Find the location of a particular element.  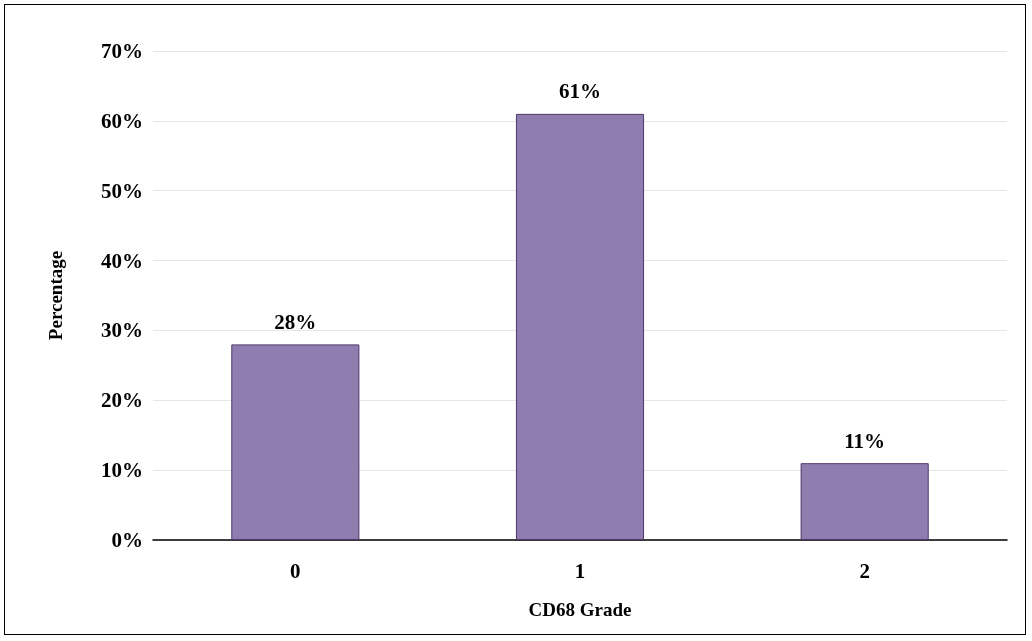

x-tick-label: 2 is located at coordinates (864, 570).